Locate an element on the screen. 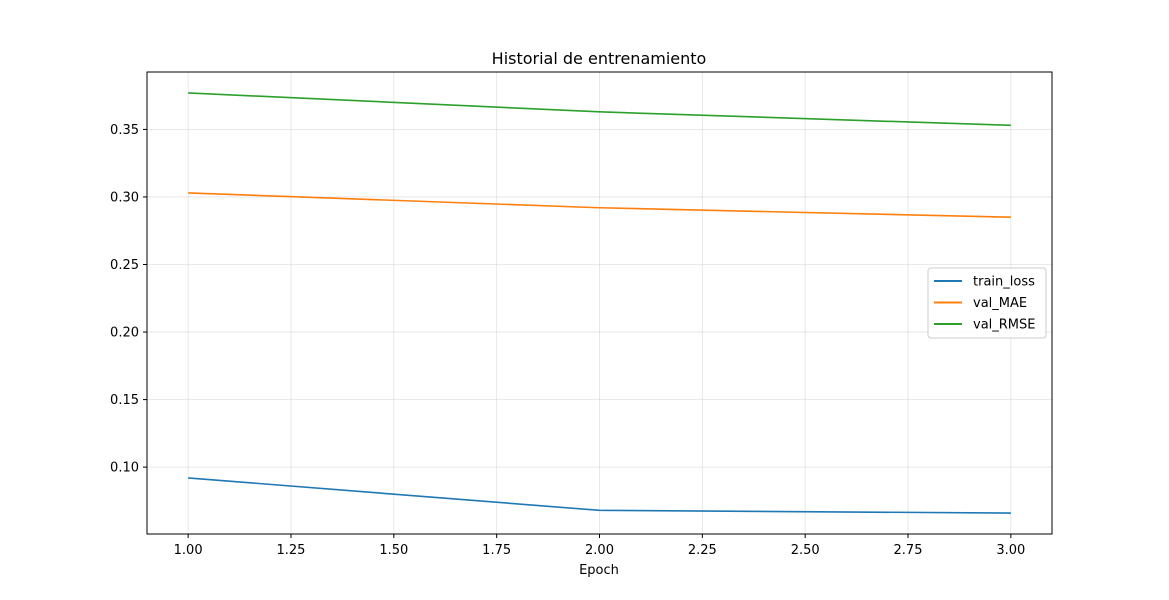 Image resolution: width=1169 pixels, height=600 pixels. x-tick-label: 2.50 is located at coordinates (805, 550).